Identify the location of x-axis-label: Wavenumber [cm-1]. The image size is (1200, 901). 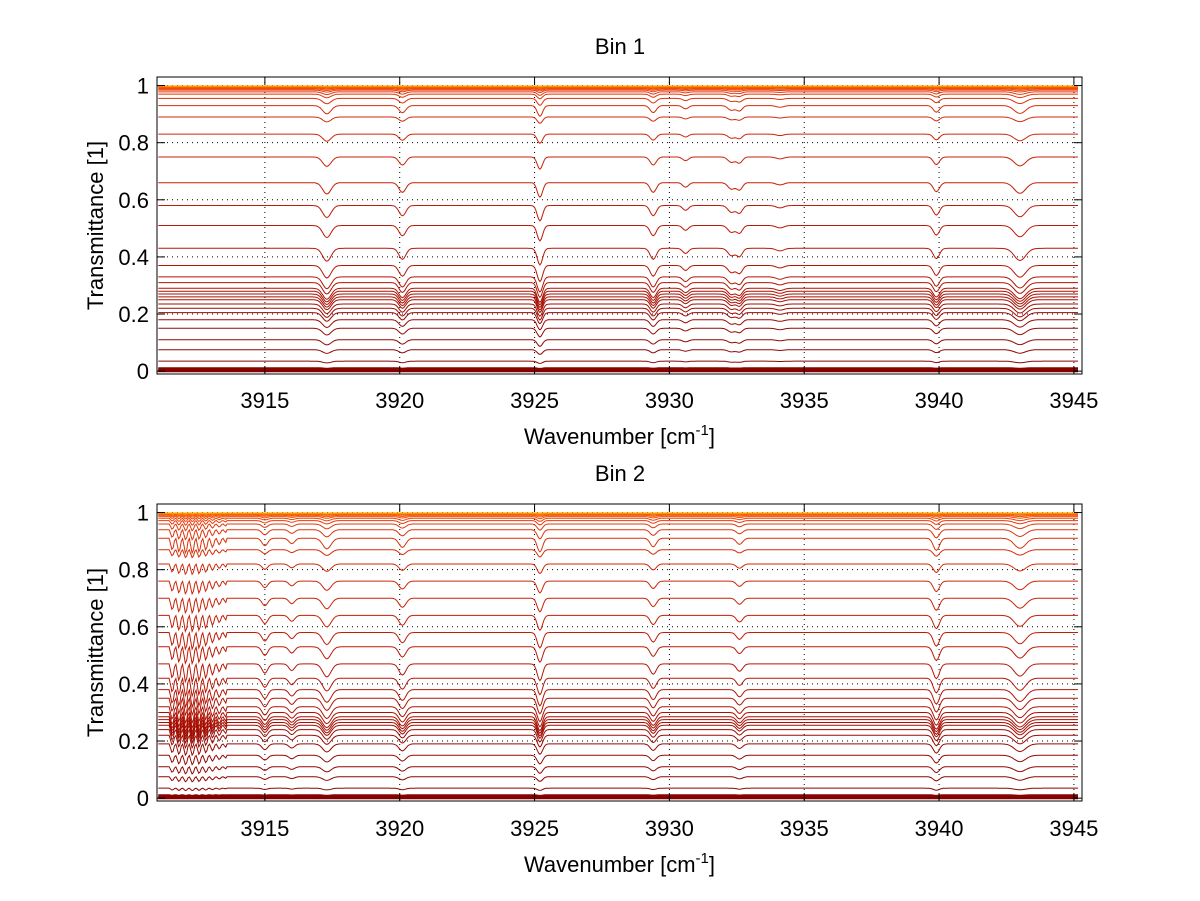
(619, 863).